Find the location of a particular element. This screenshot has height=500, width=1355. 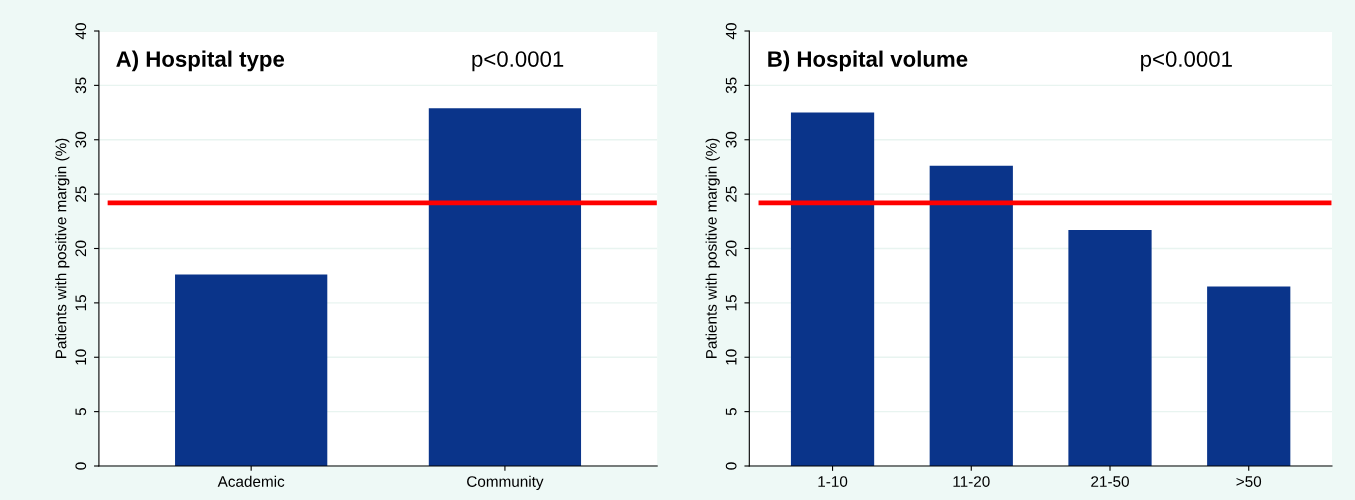

x-tick-label: >50 is located at coordinates (1249, 481).